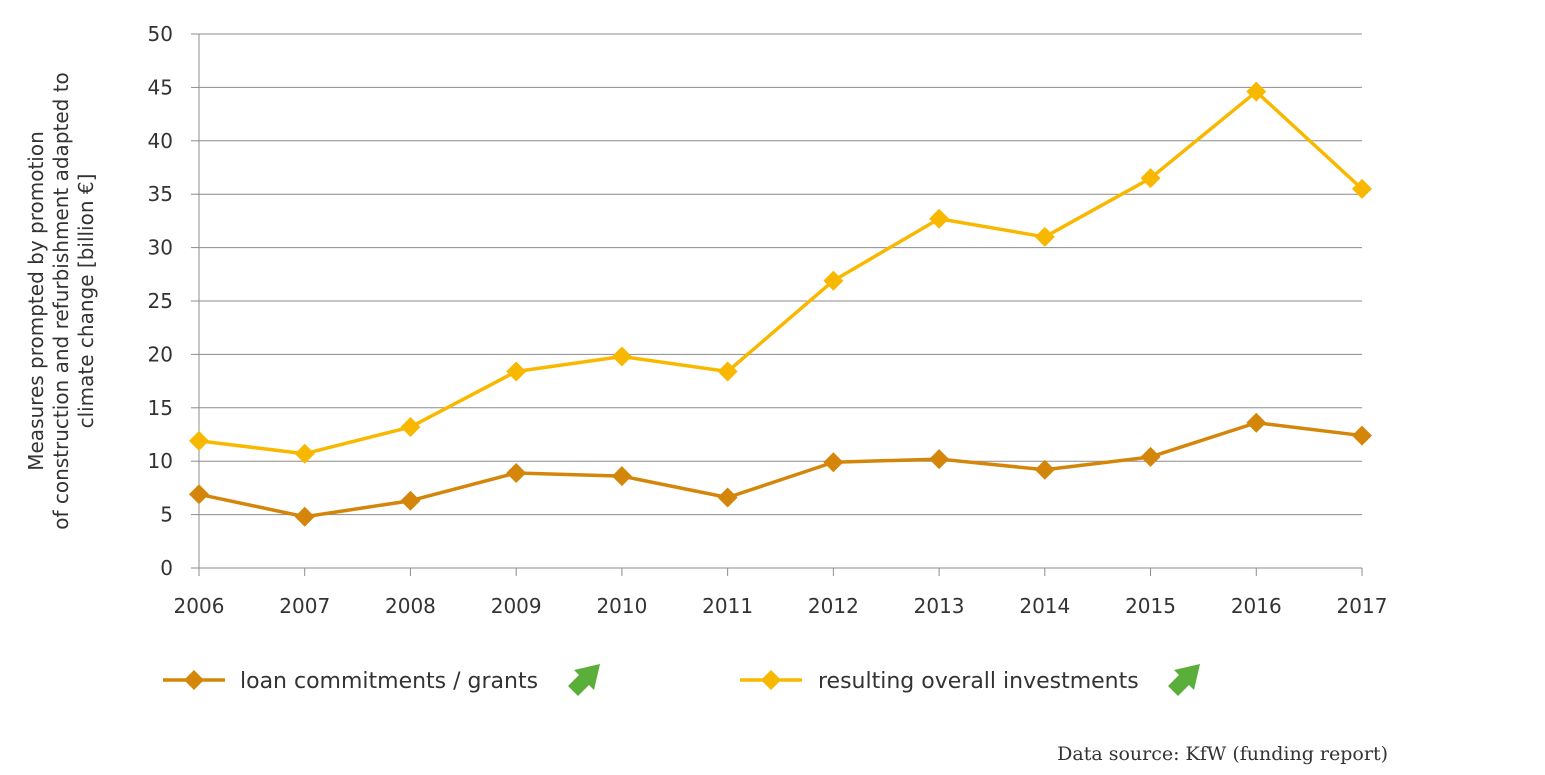 Image resolution: width=1545 pixels, height=775 pixels. What do you see at coordinates (304, 606) in the screenshot?
I see `x-tick-label: 2007` at bounding box center [304, 606].